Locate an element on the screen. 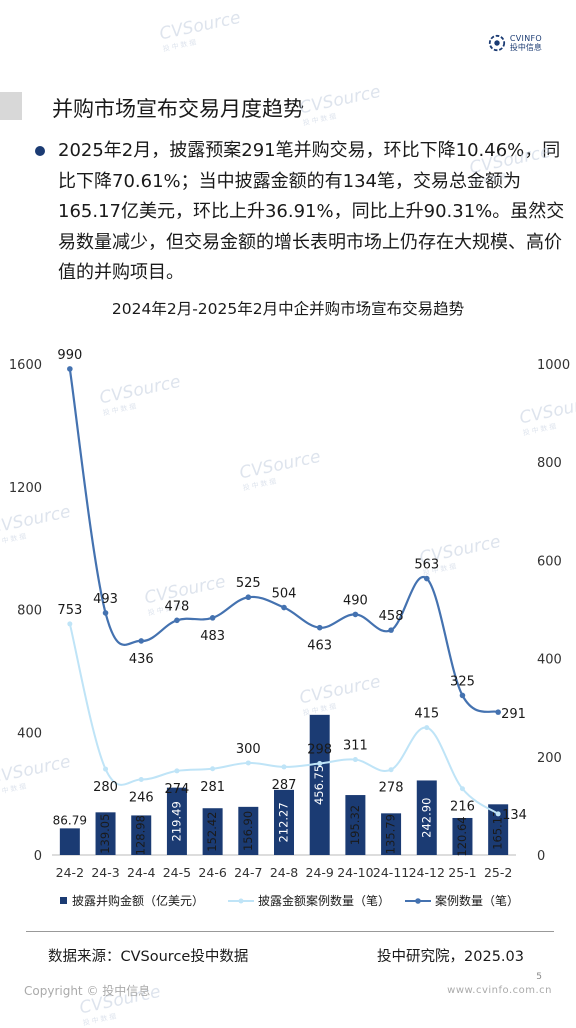 This screenshot has height=1028, width=576. page-number: 5 is located at coordinates (539, 977).